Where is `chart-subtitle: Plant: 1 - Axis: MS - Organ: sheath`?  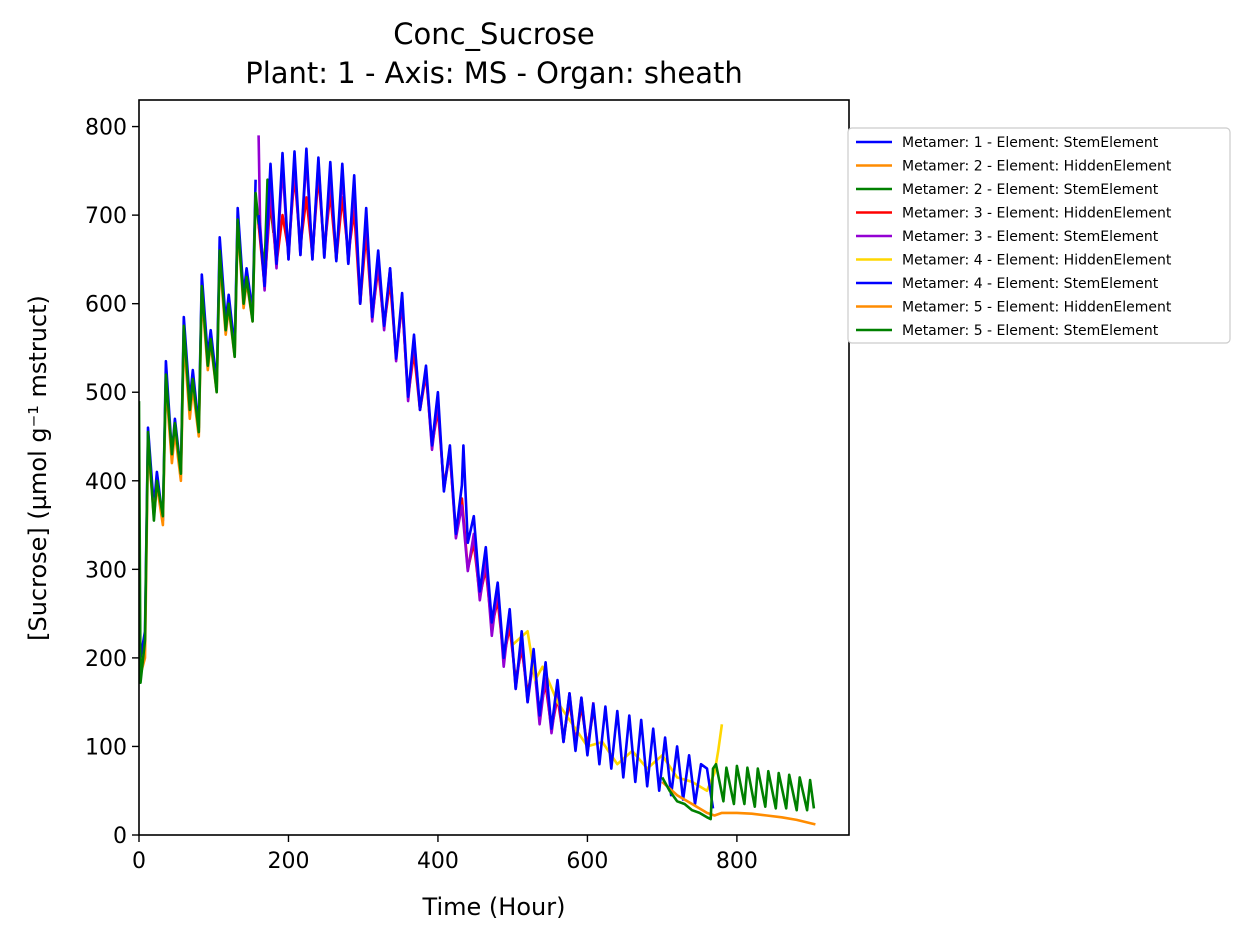 chart-subtitle: Plant: 1 - Axis: MS - Organ: sheath is located at coordinates (494, 73).